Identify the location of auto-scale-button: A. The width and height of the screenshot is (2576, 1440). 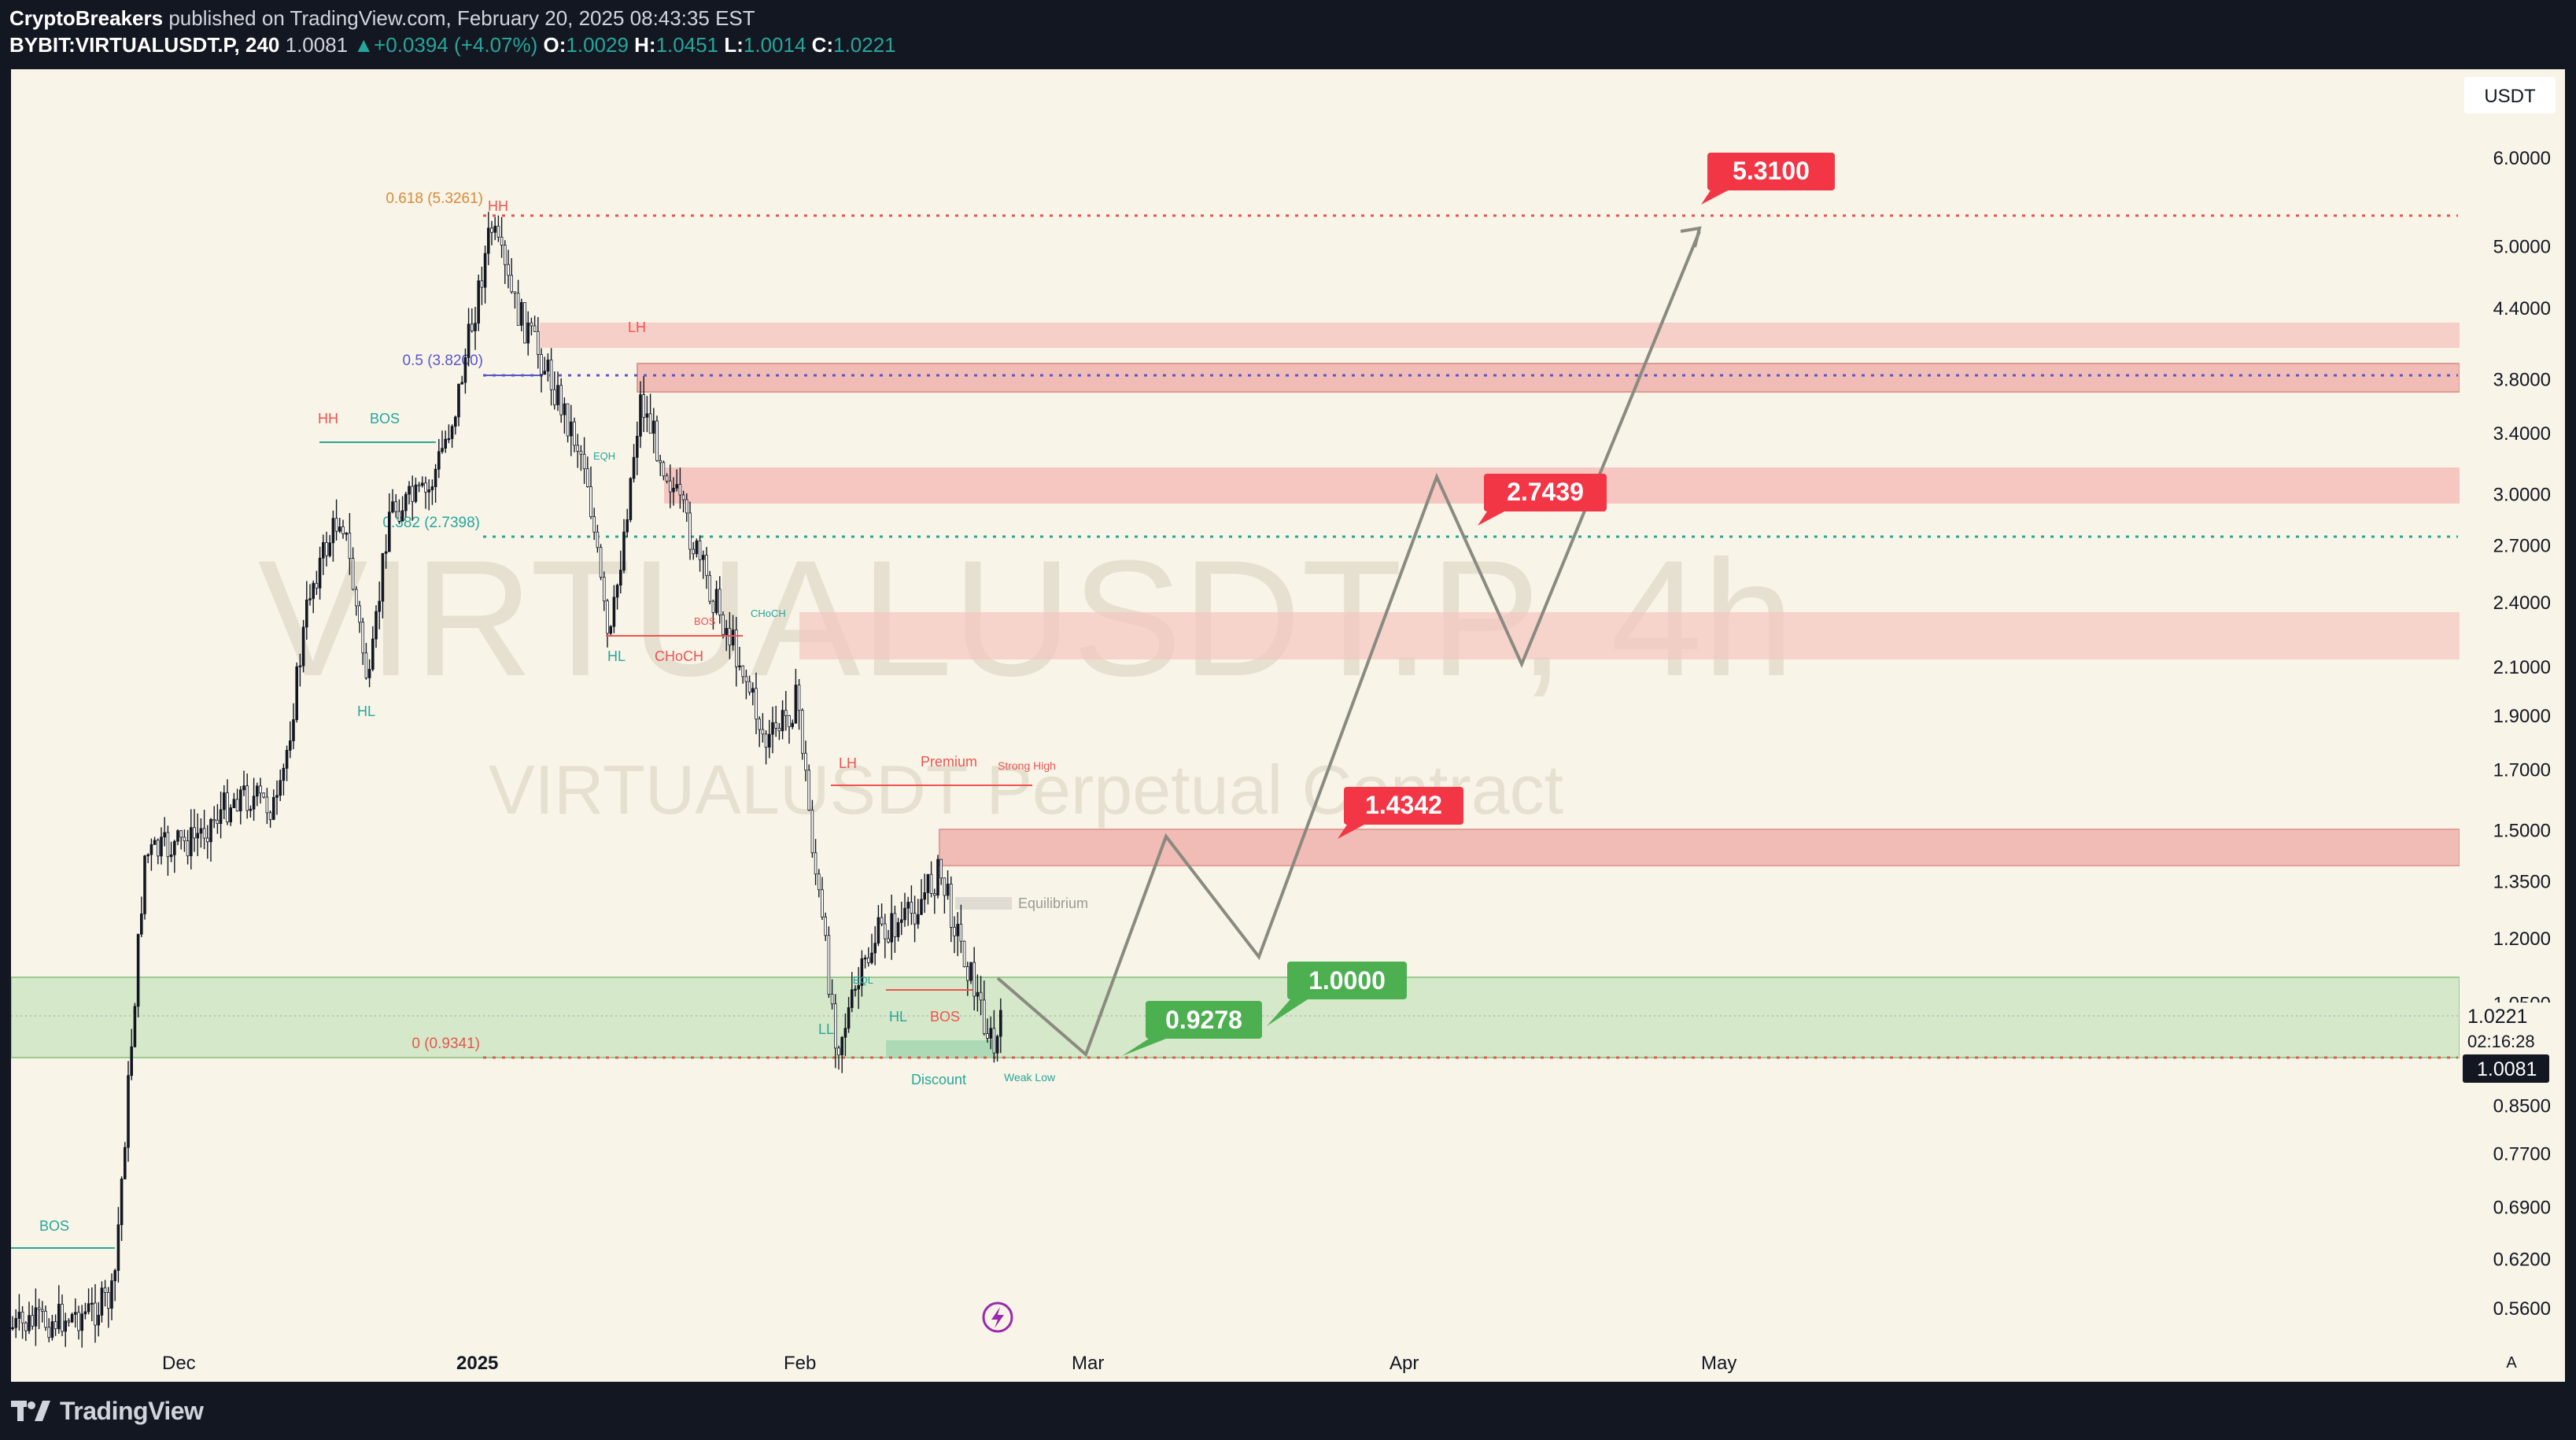
(2511, 1363).